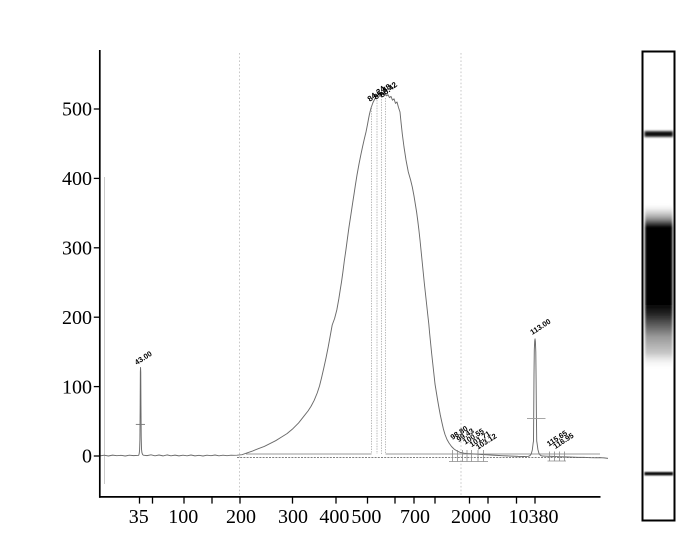 This screenshot has height=534, width=700. What do you see at coordinates (415, 517) in the screenshot?
I see `svg-text: 700` at bounding box center [415, 517].